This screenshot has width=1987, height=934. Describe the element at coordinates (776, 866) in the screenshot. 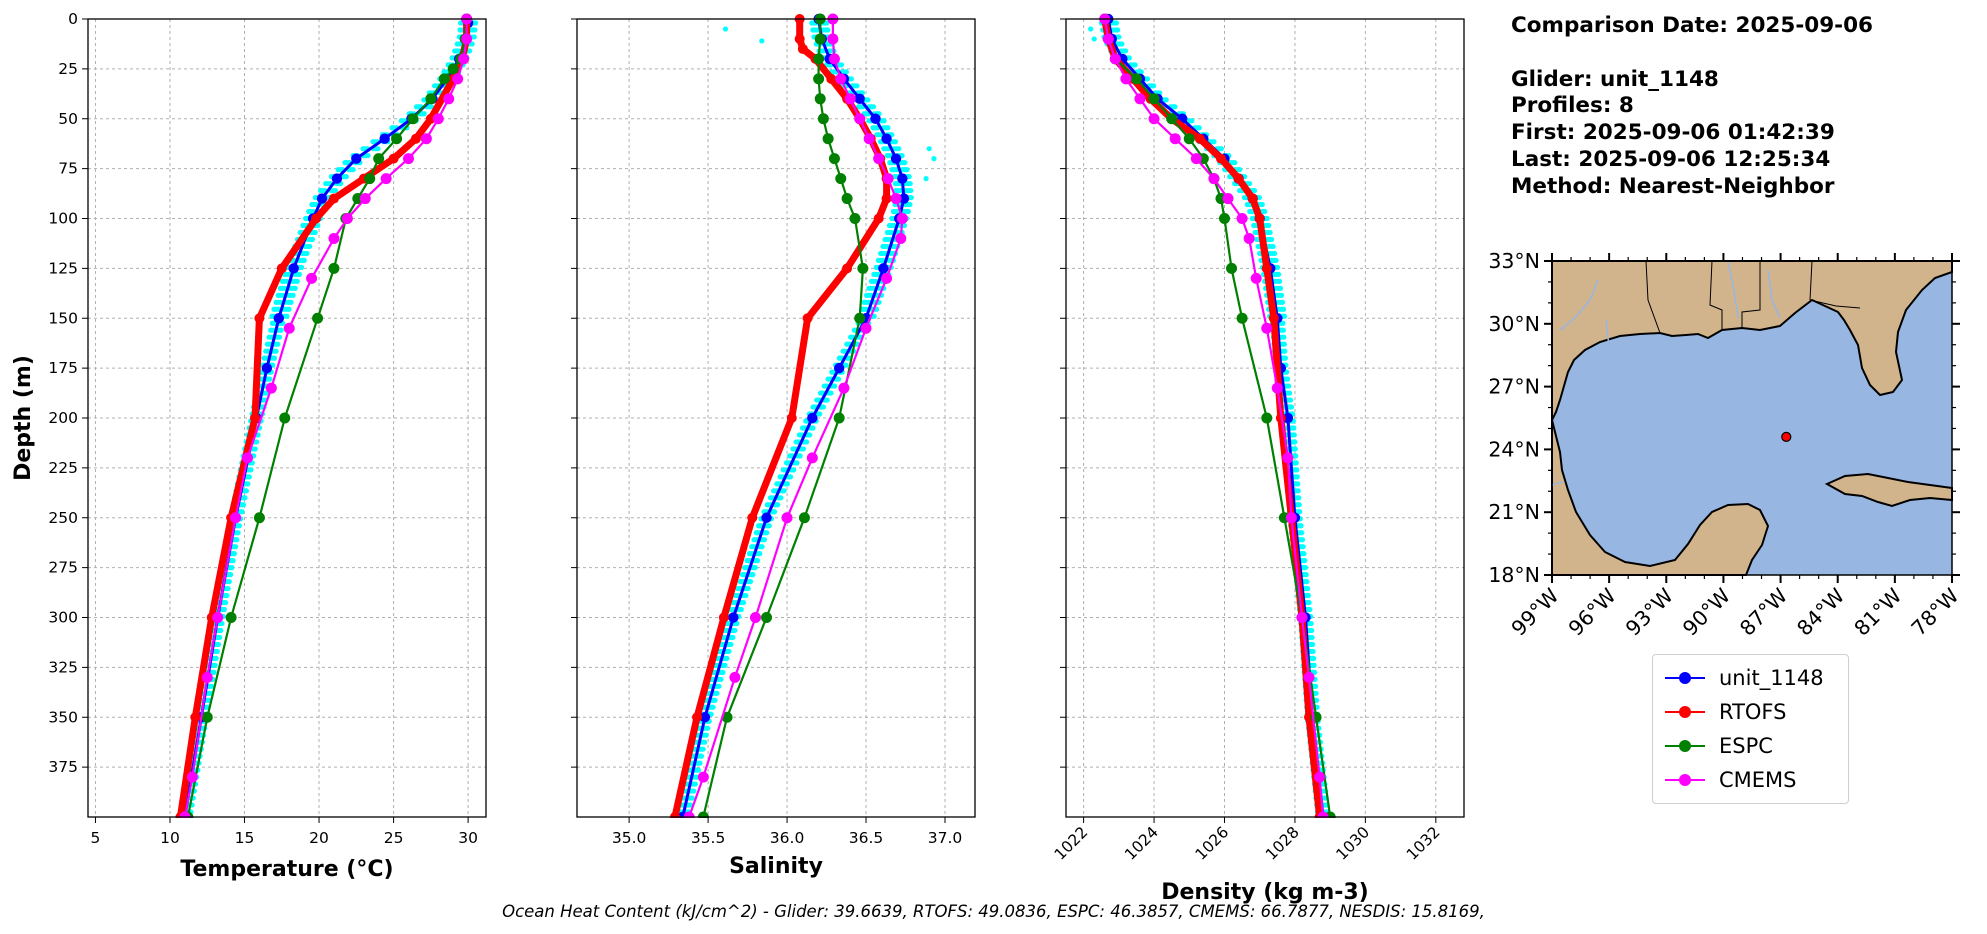

I see `x-axis-label: Salinity` at that location.